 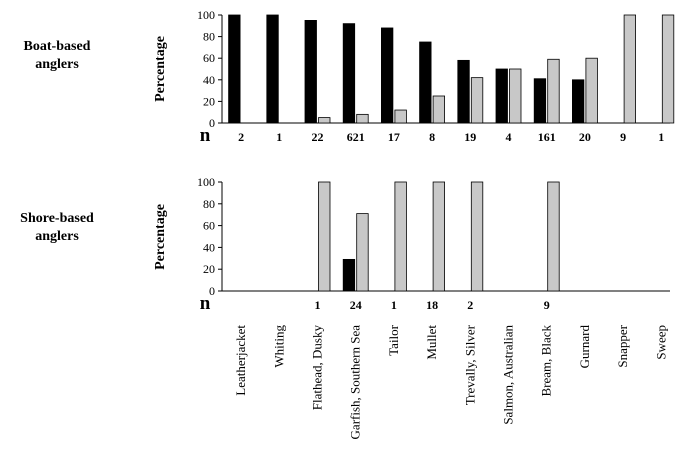 What do you see at coordinates (509, 137) in the screenshot?
I see `n-value-8: 4` at bounding box center [509, 137].